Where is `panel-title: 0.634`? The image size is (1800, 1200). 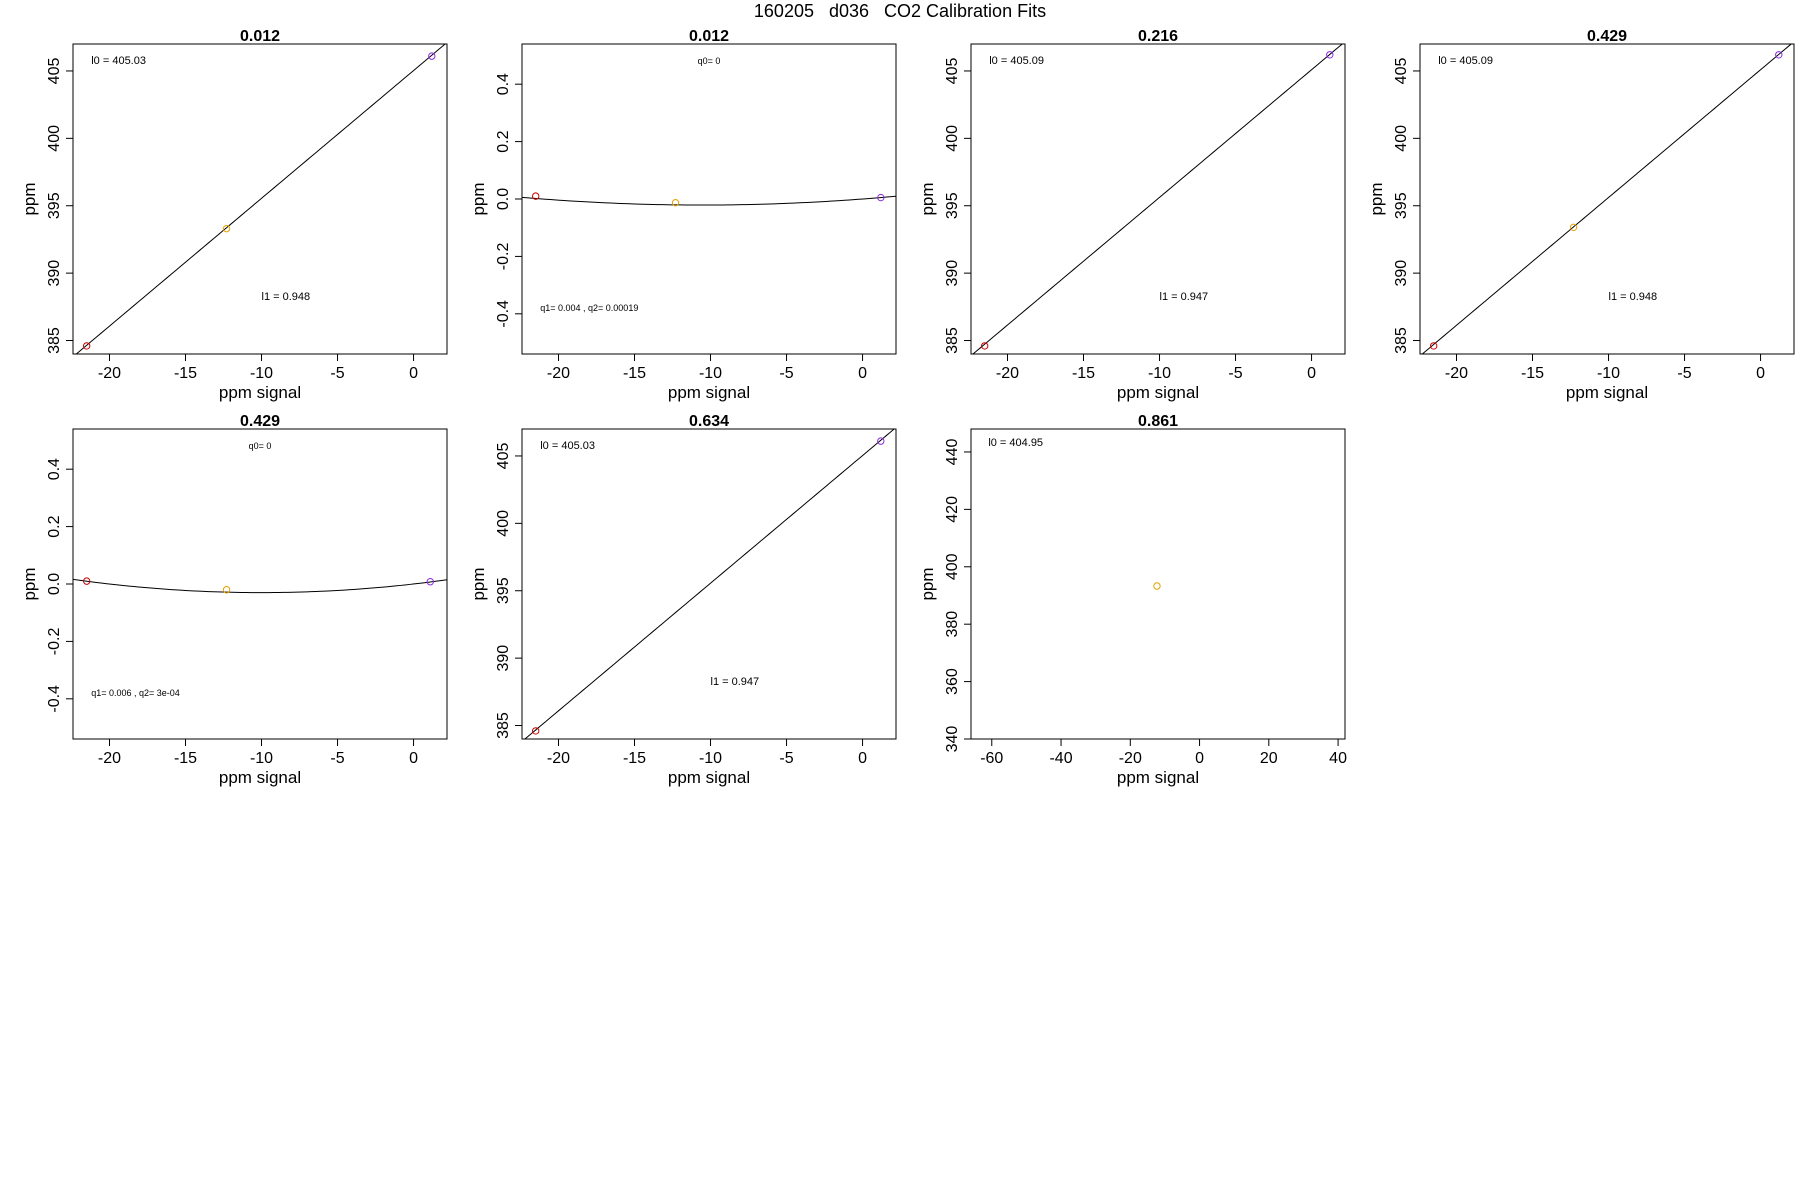
panel-title: 0.634 is located at coordinates (709, 421).